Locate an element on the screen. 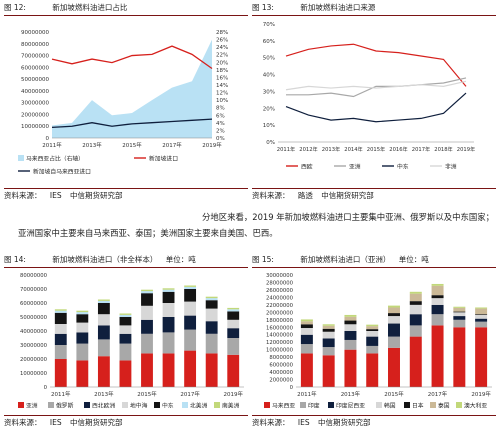 The image size is (500, 431). y2-tick-label: 18% is located at coordinates (222, 71).